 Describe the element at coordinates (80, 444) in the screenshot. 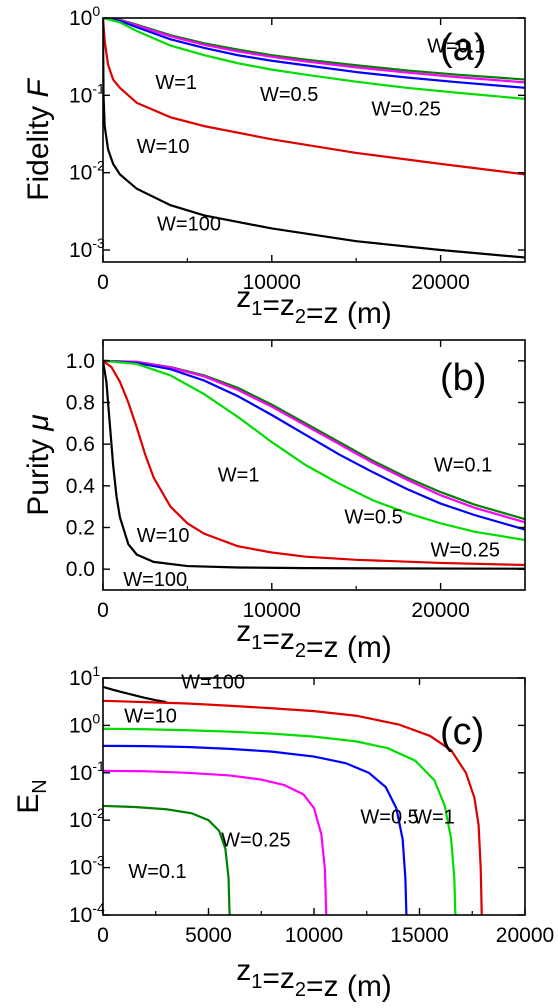

I see `y-tick-label: 0.6` at that location.